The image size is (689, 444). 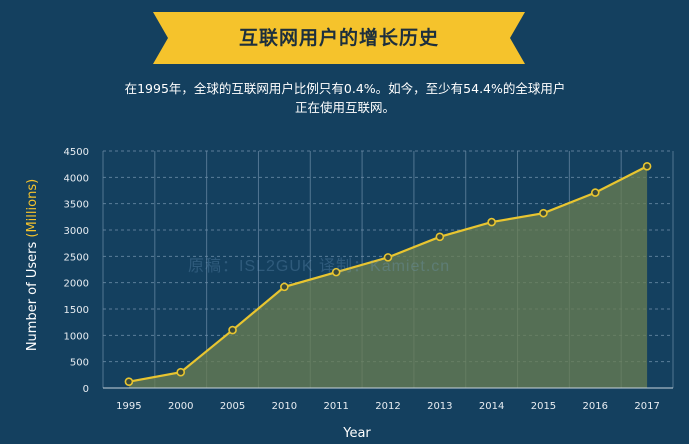 I want to click on x-tick-label: 2015, so click(x=543, y=406).